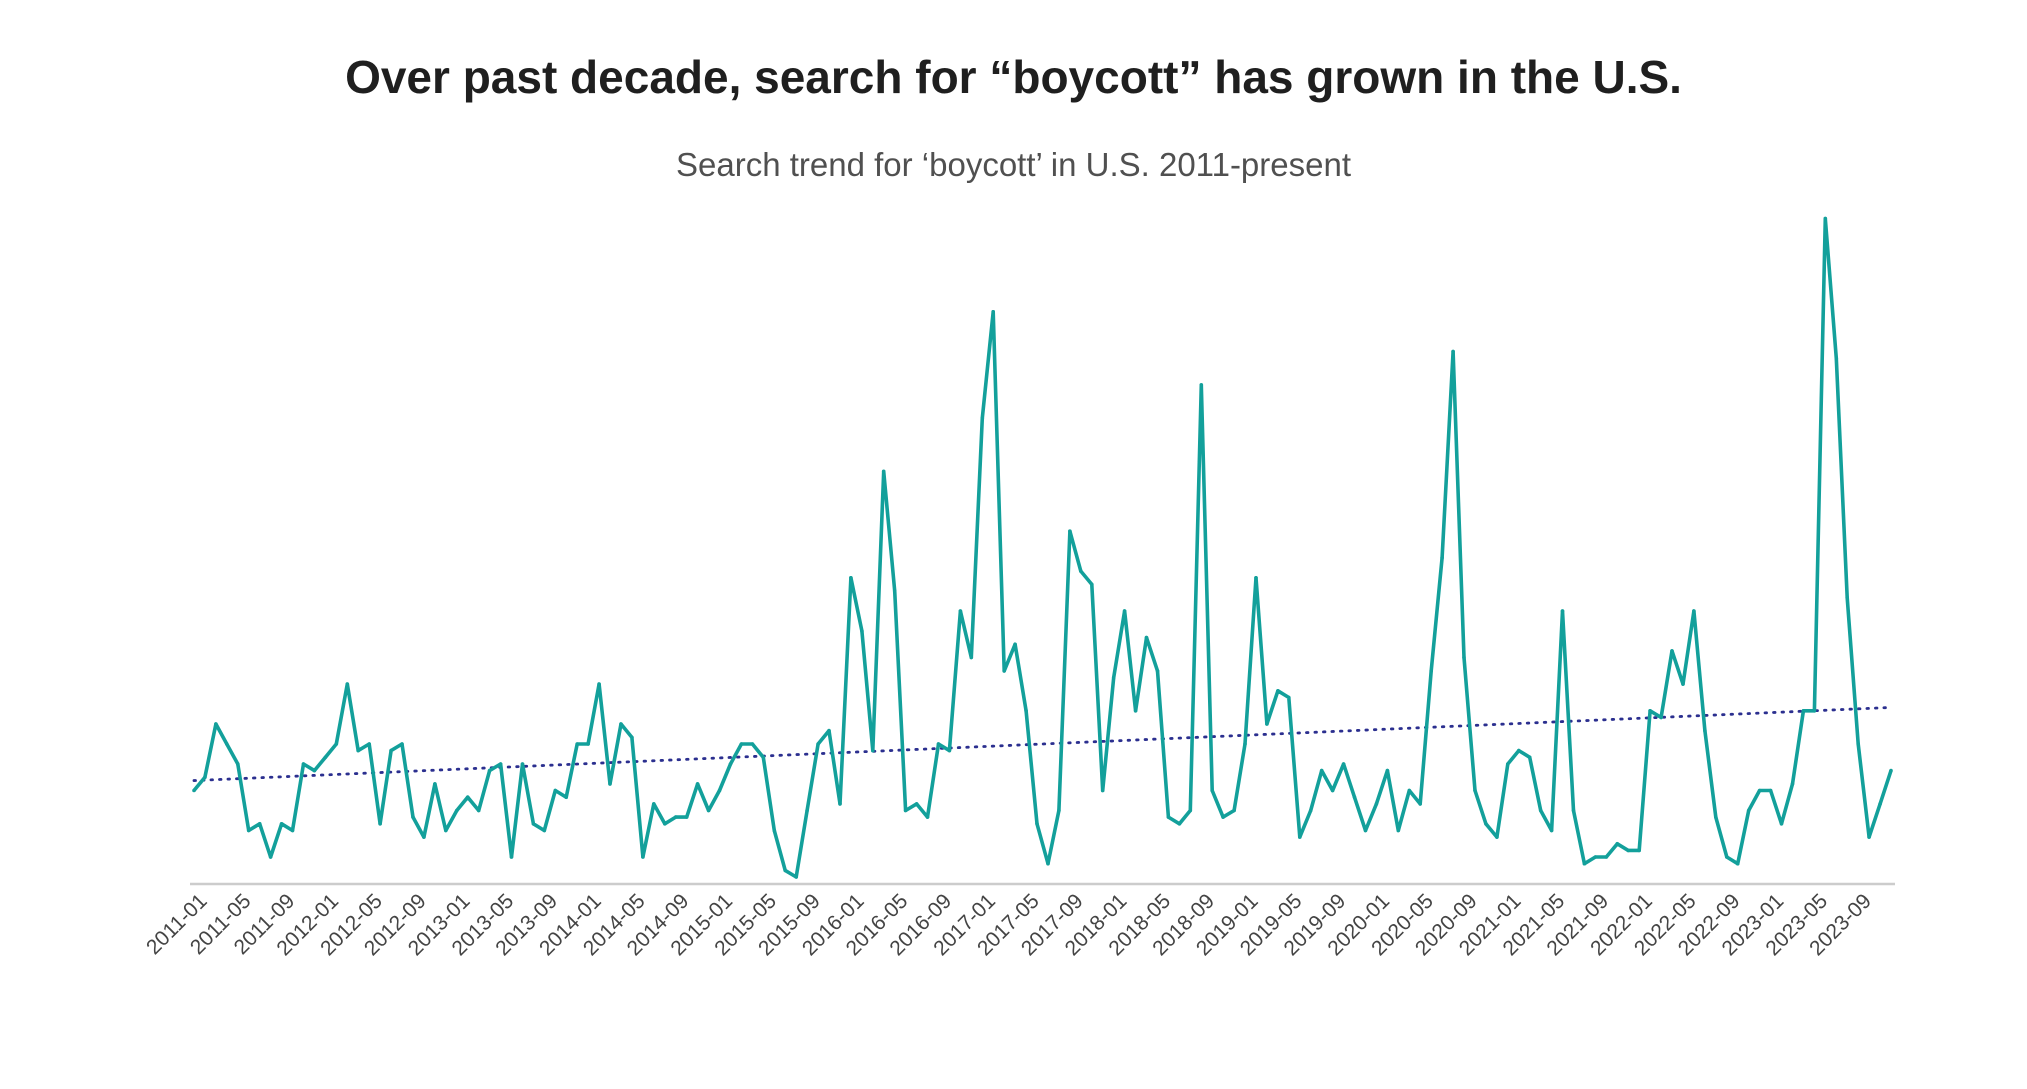 This screenshot has height=1089, width=2027. I want to click on trend-line, so click(1042, 744).